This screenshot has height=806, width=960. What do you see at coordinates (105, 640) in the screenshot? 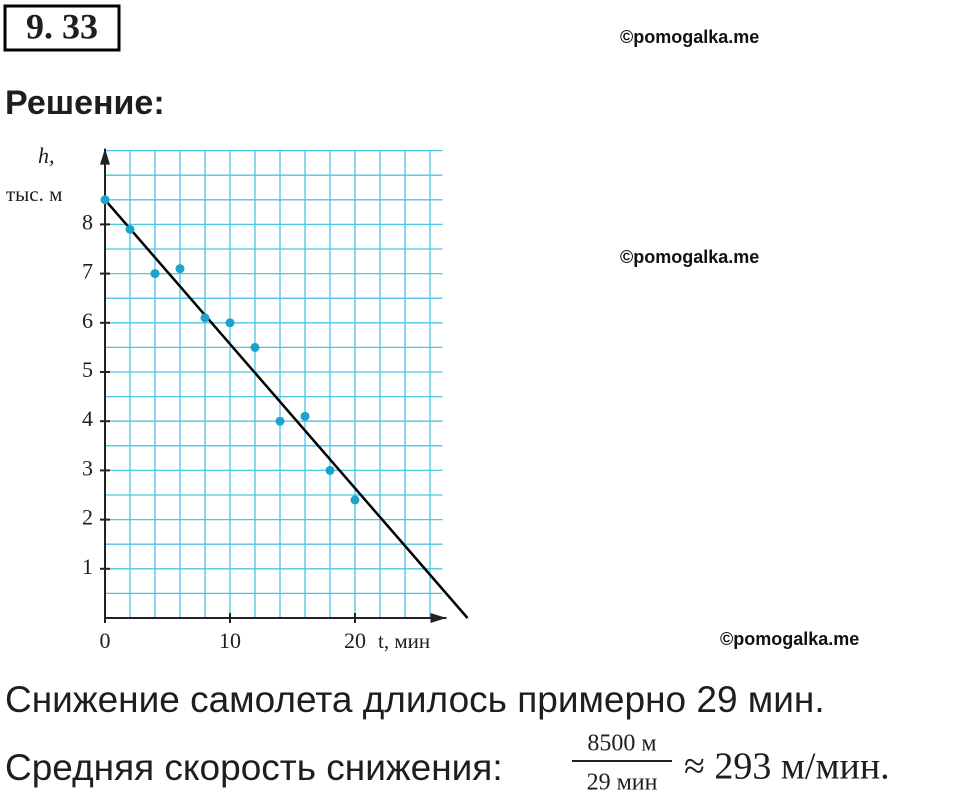
I see `x-tick-label: 0` at bounding box center [105, 640].